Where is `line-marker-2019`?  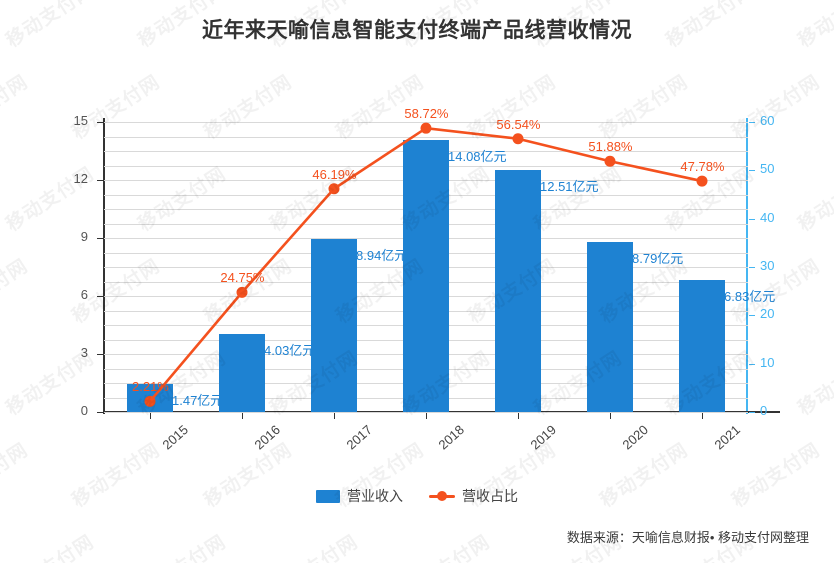 line-marker-2019 is located at coordinates (518, 139).